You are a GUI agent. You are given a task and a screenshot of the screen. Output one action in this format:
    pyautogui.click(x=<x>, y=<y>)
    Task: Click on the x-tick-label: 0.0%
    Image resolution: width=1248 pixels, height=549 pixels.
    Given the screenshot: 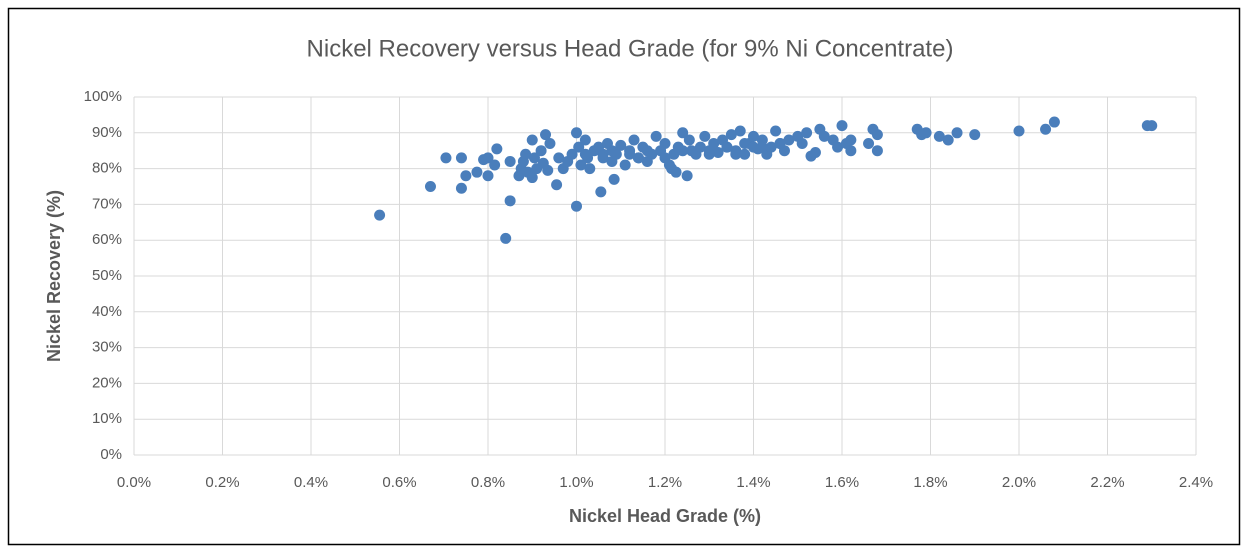 What is the action you would take?
    pyautogui.click(x=134, y=482)
    